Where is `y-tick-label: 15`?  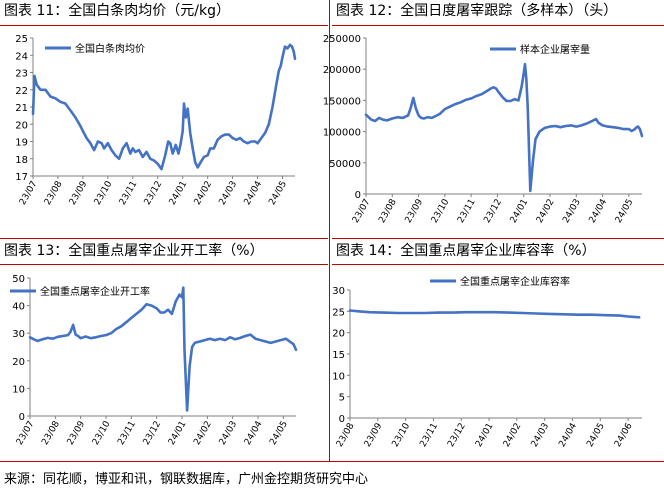
y-tick-label: 15 is located at coordinates (338, 355).